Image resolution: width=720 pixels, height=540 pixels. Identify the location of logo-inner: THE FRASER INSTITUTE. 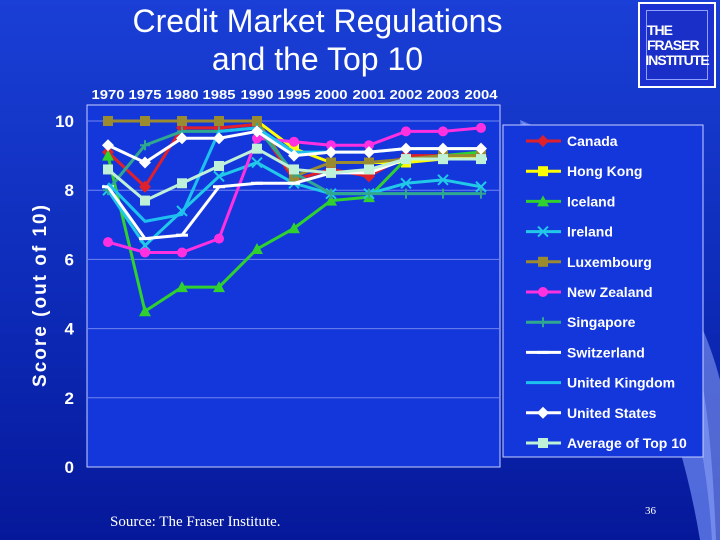
(677, 45).